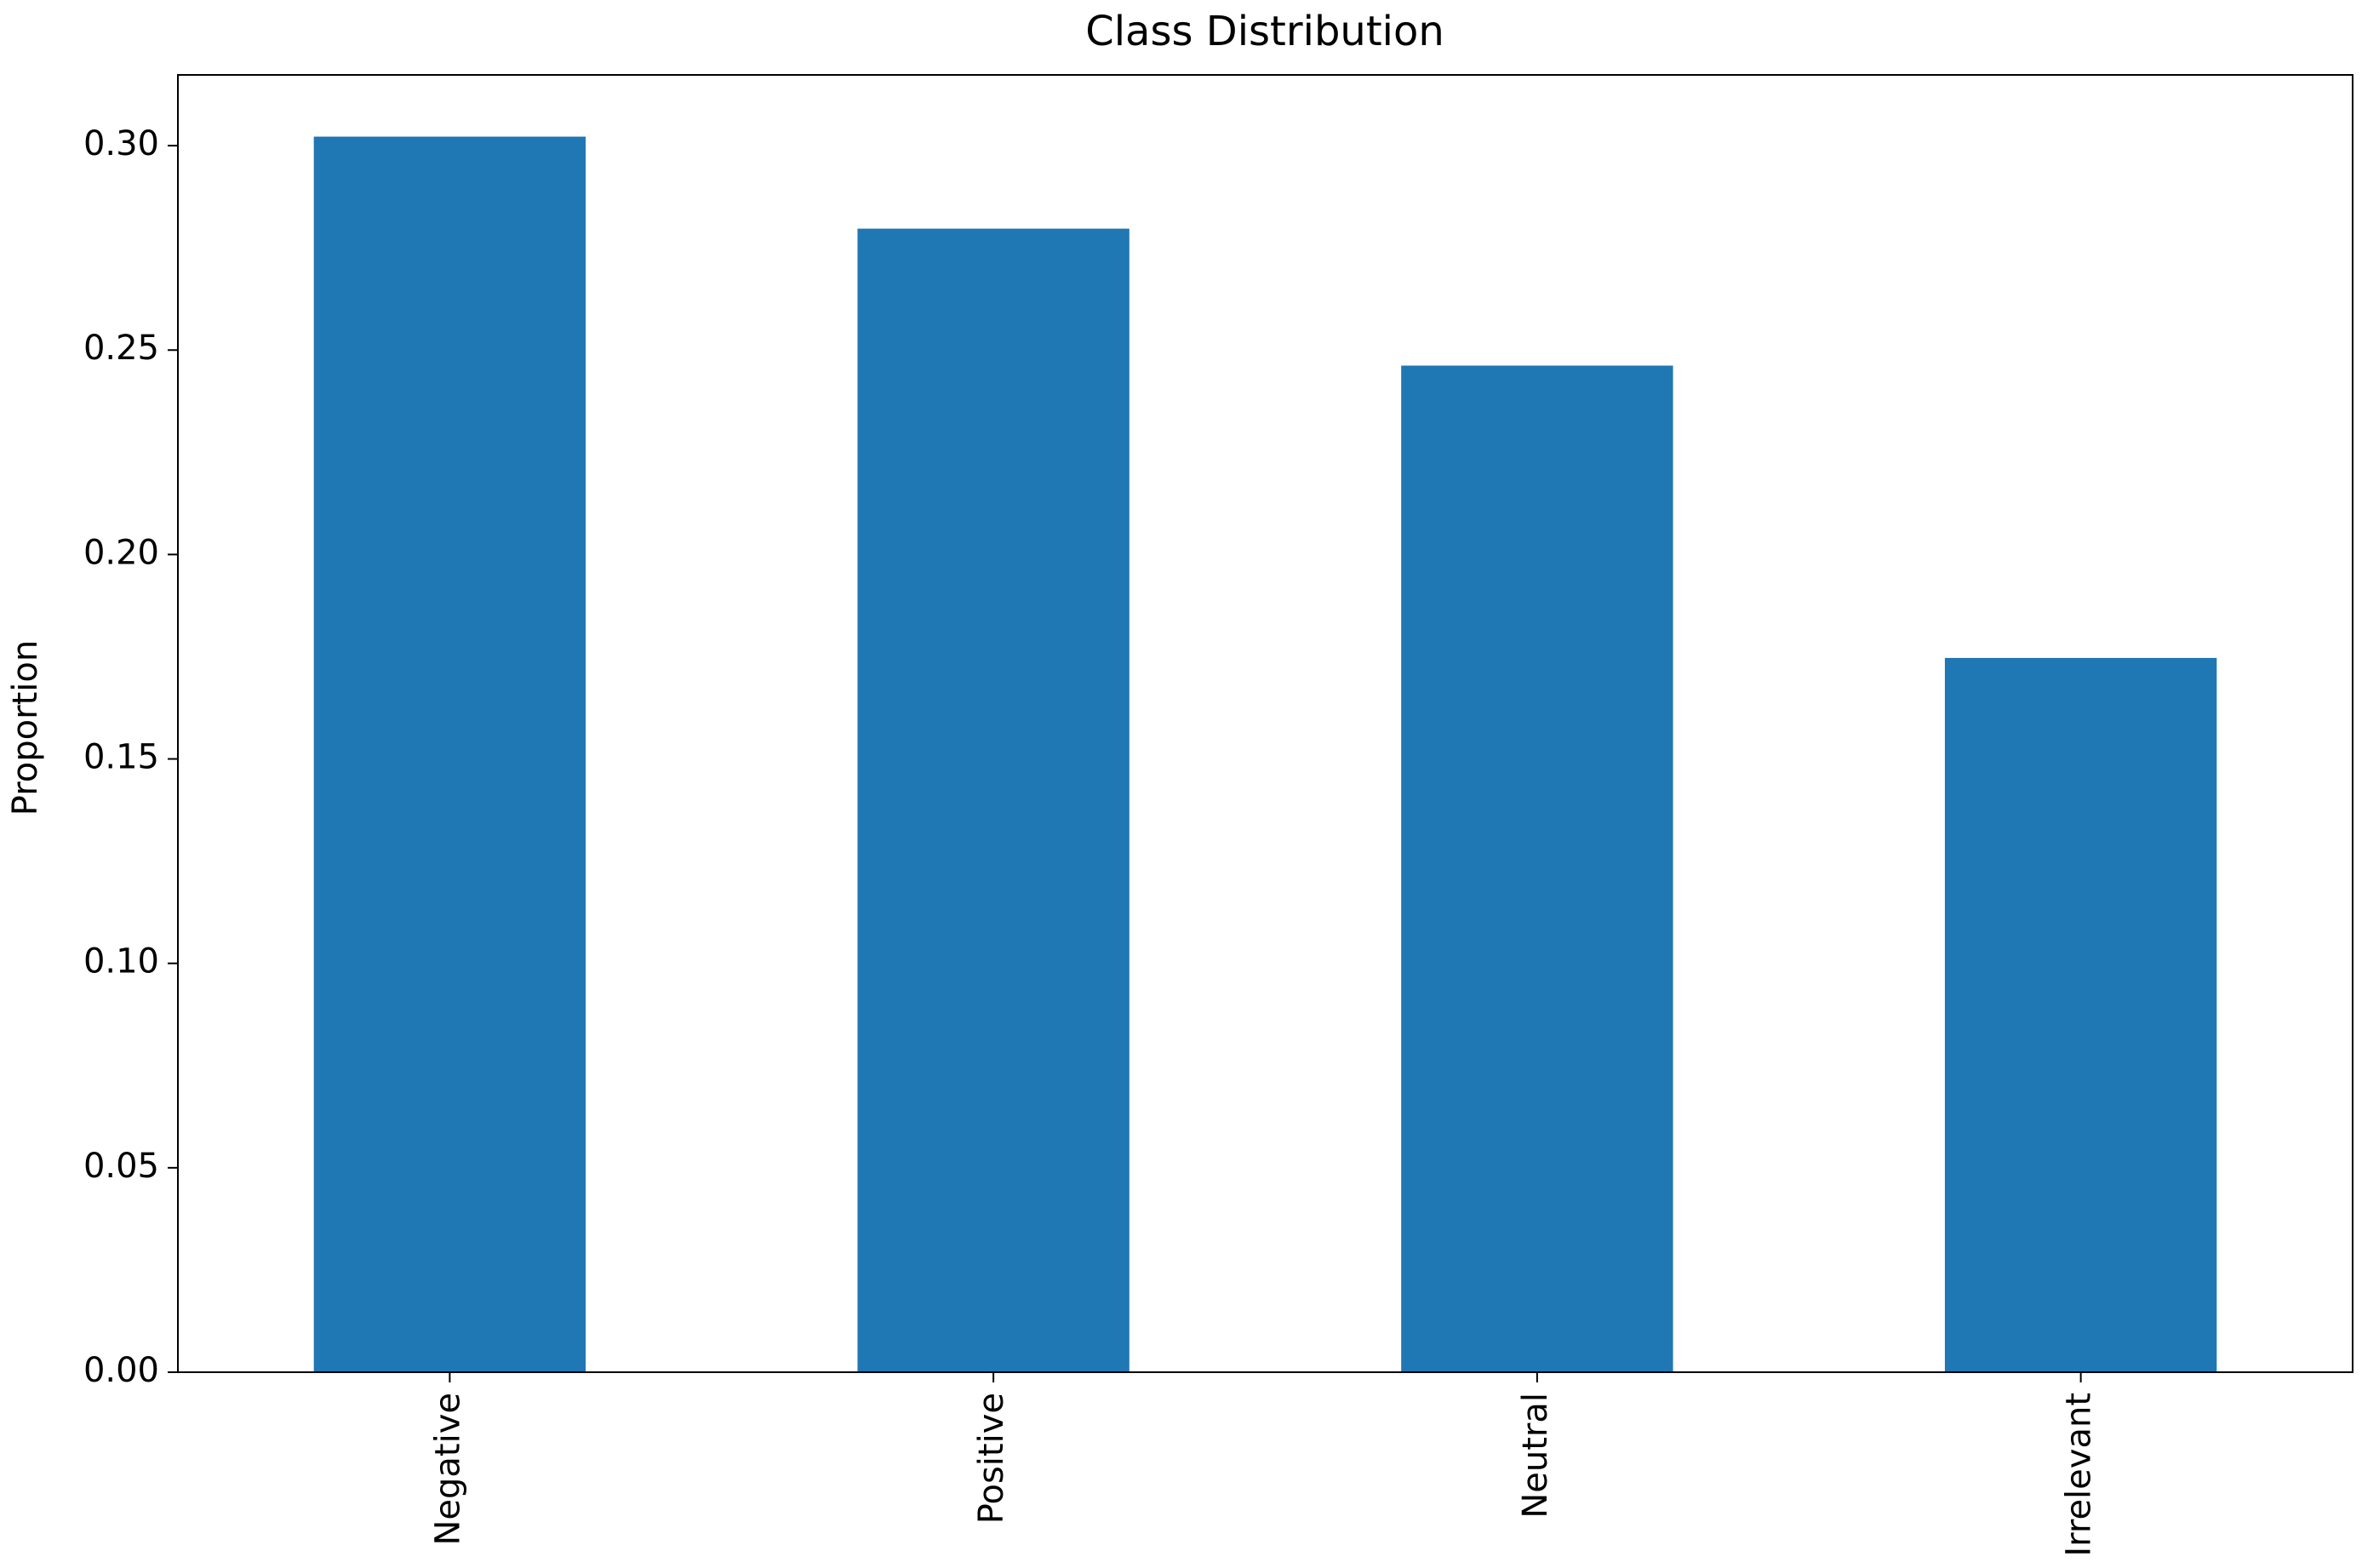 This screenshot has width=2362, height=1568. Describe the element at coordinates (121, 1166) in the screenshot. I see `y-tick-label: 0.05` at that location.